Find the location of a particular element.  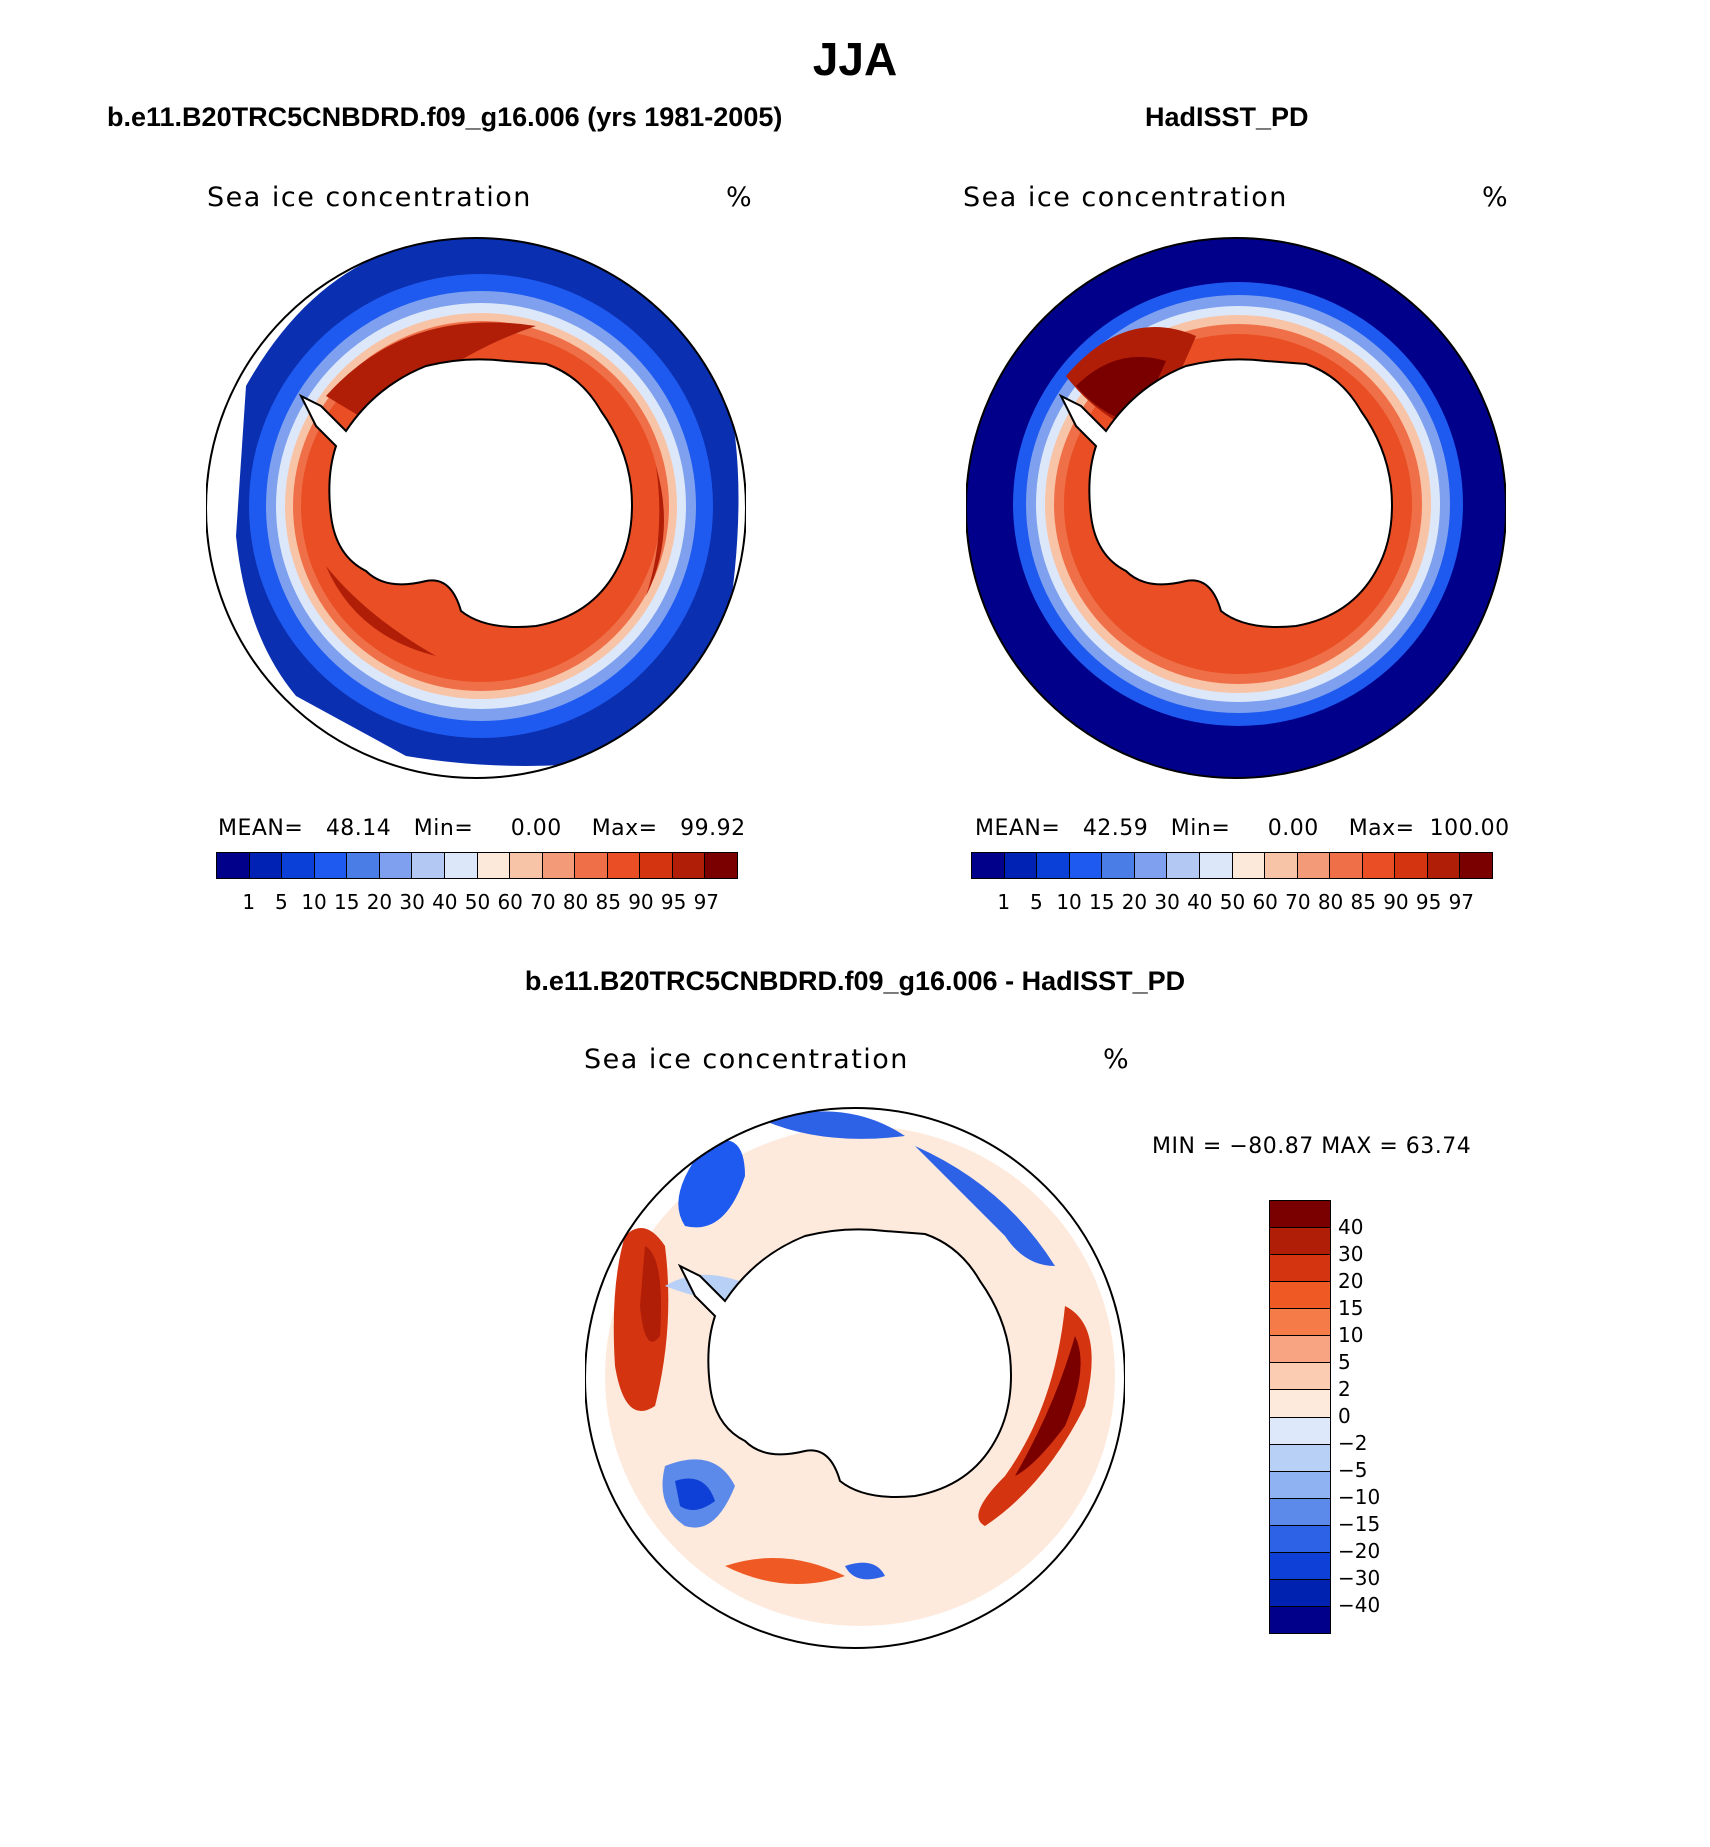

diff-colorbar-tick-label: 40 is located at coordinates (1351, 1227).